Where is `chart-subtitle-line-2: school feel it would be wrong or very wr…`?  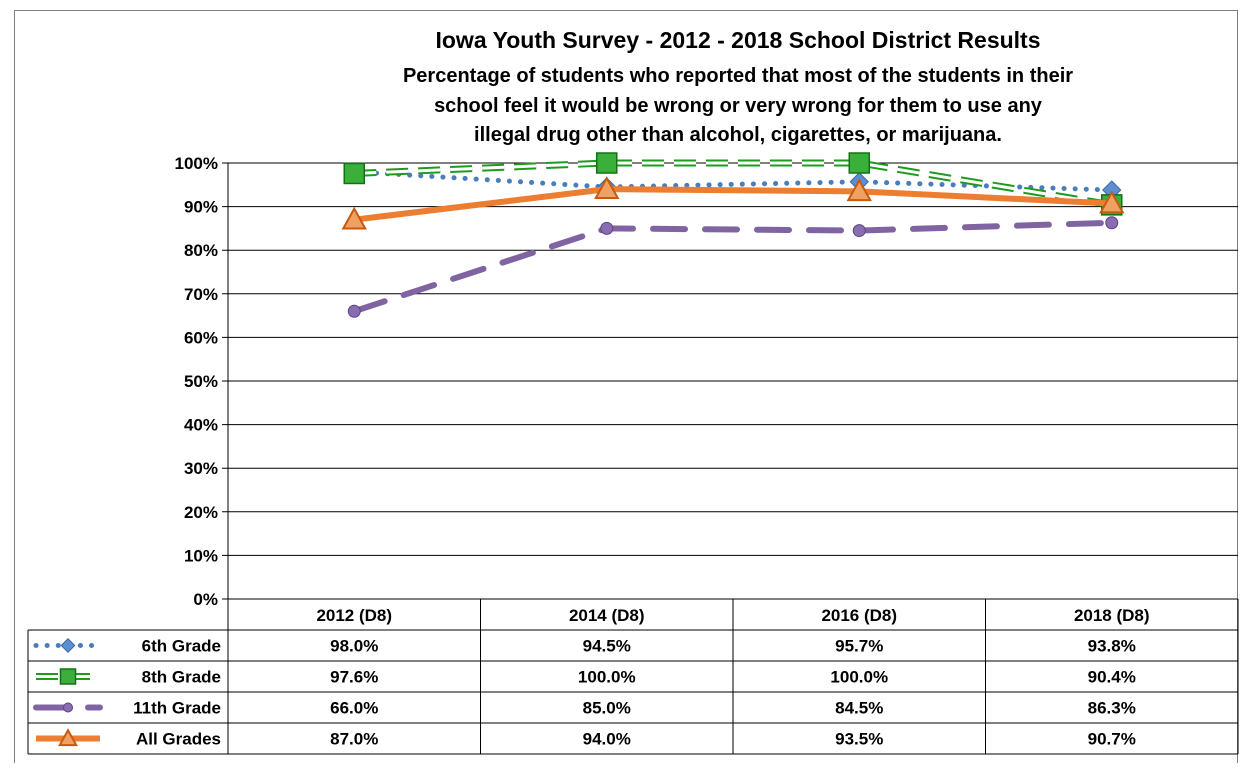
chart-subtitle-line-2: school feel it would be wrong or very wr… is located at coordinates (738, 106).